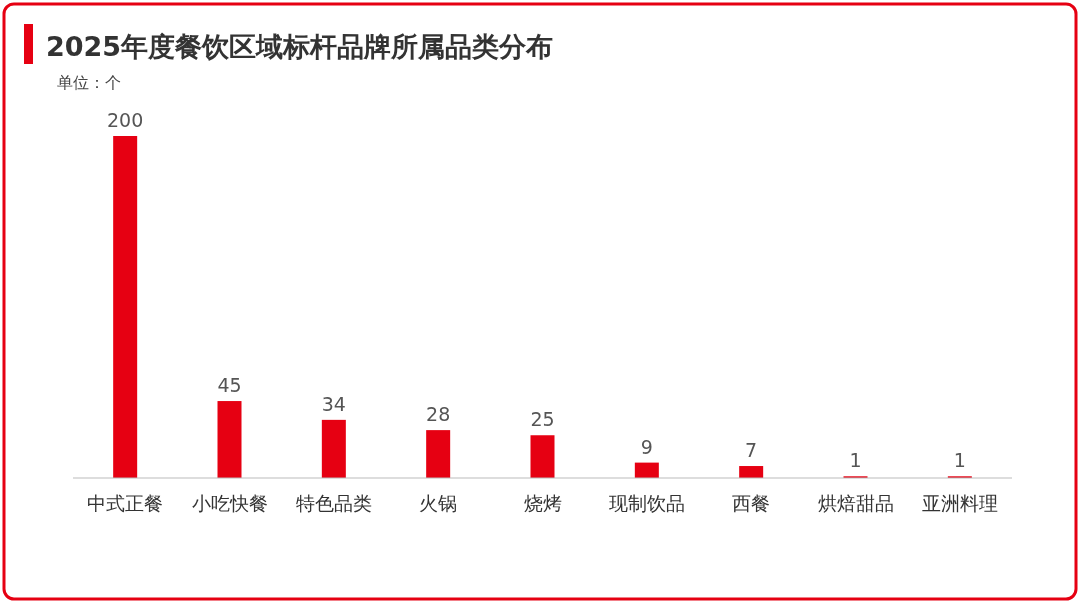 The height and width of the screenshot is (603, 1080). I want to click on data-label: 7, so click(751, 450).